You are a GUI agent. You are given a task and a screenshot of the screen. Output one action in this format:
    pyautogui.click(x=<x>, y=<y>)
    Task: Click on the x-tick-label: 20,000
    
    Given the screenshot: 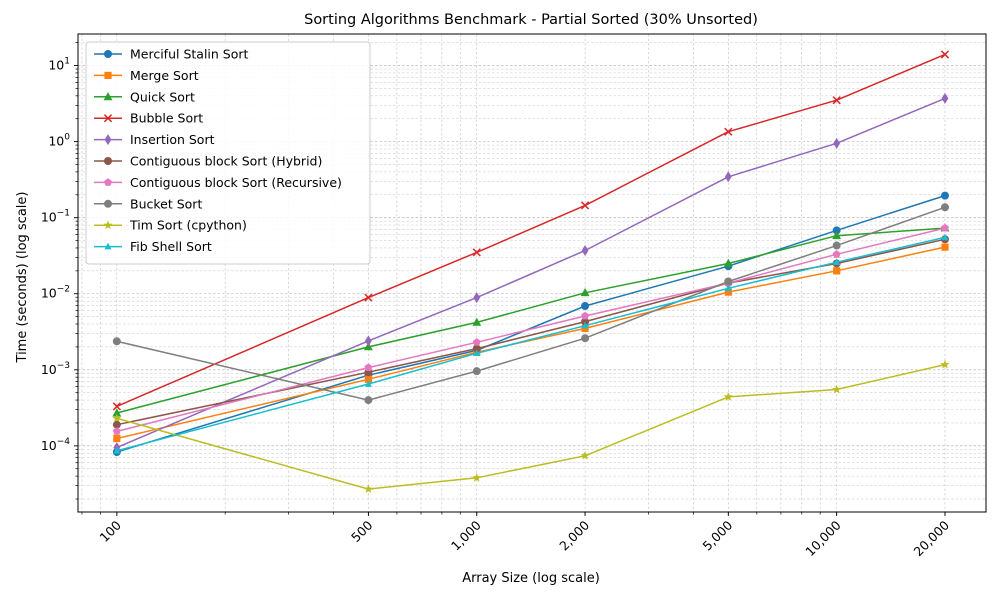 What is the action you would take?
    pyautogui.click(x=932, y=538)
    